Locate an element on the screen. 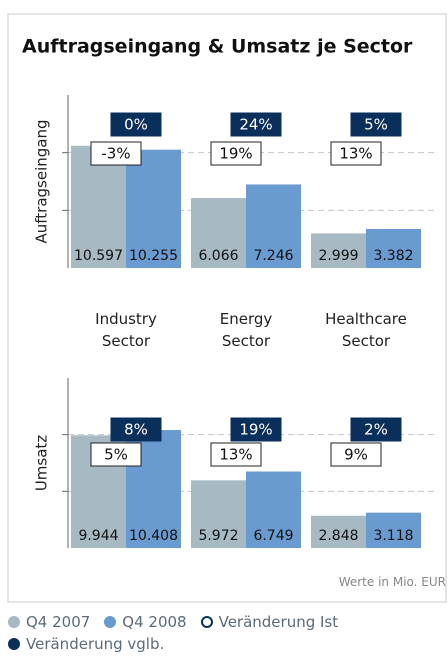  value-label: 6.066 is located at coordinates (218, 256).